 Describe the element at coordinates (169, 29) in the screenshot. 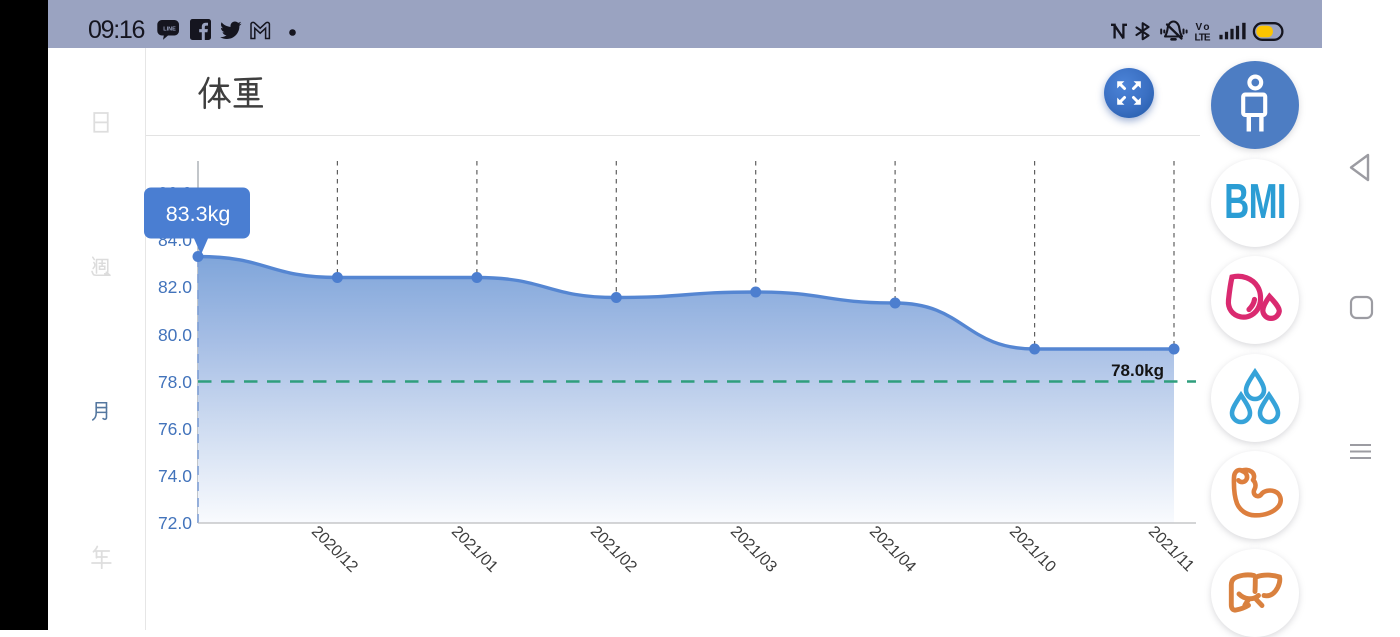

I see `svg-text: LINE` at that location.